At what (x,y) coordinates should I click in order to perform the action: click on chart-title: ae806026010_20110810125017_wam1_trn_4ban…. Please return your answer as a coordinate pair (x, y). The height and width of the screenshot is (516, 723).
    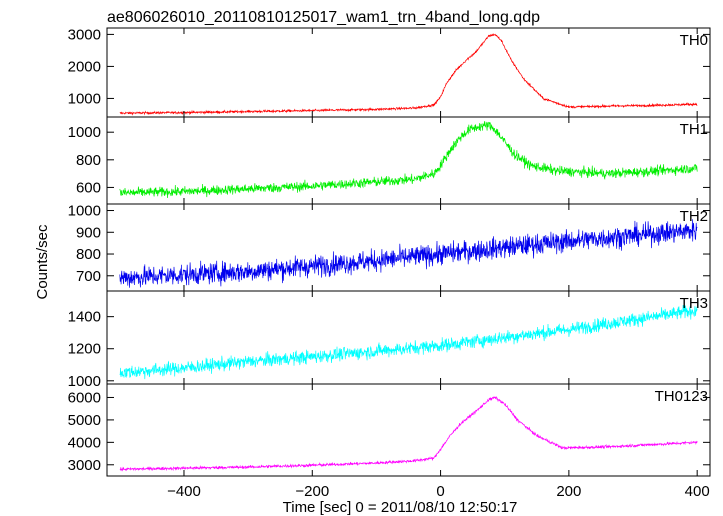
    Looking at the image, I should click on (323, 17).